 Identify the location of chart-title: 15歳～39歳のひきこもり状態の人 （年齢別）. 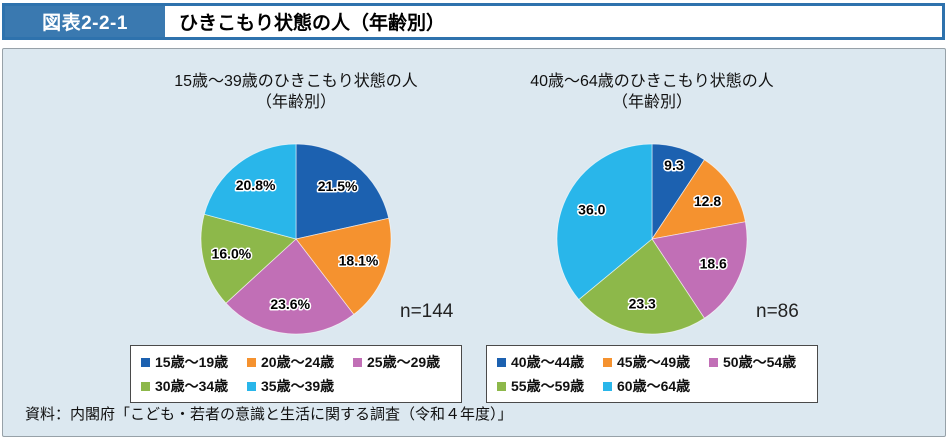
(296, 92).